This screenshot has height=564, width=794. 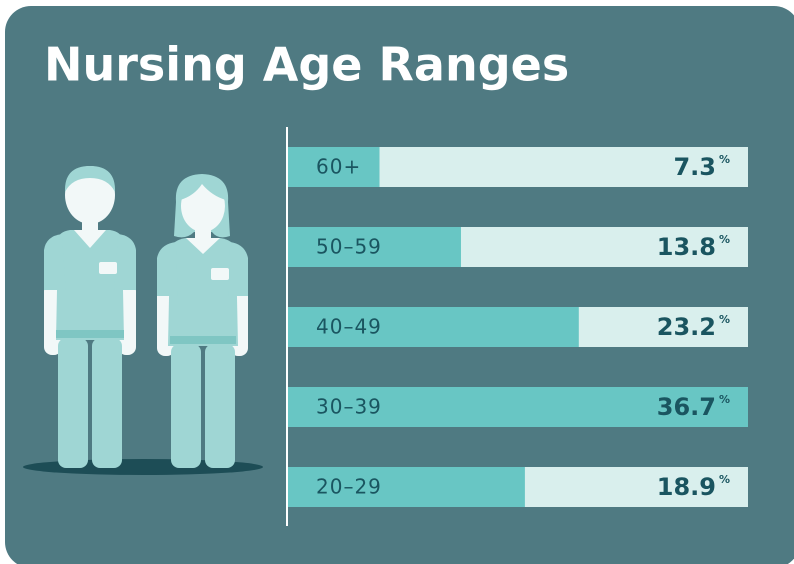 What do you see at coordinates (693, 407) in the screenshot?
I see `value-label: 36.7%` at bounding box center [693, 407].